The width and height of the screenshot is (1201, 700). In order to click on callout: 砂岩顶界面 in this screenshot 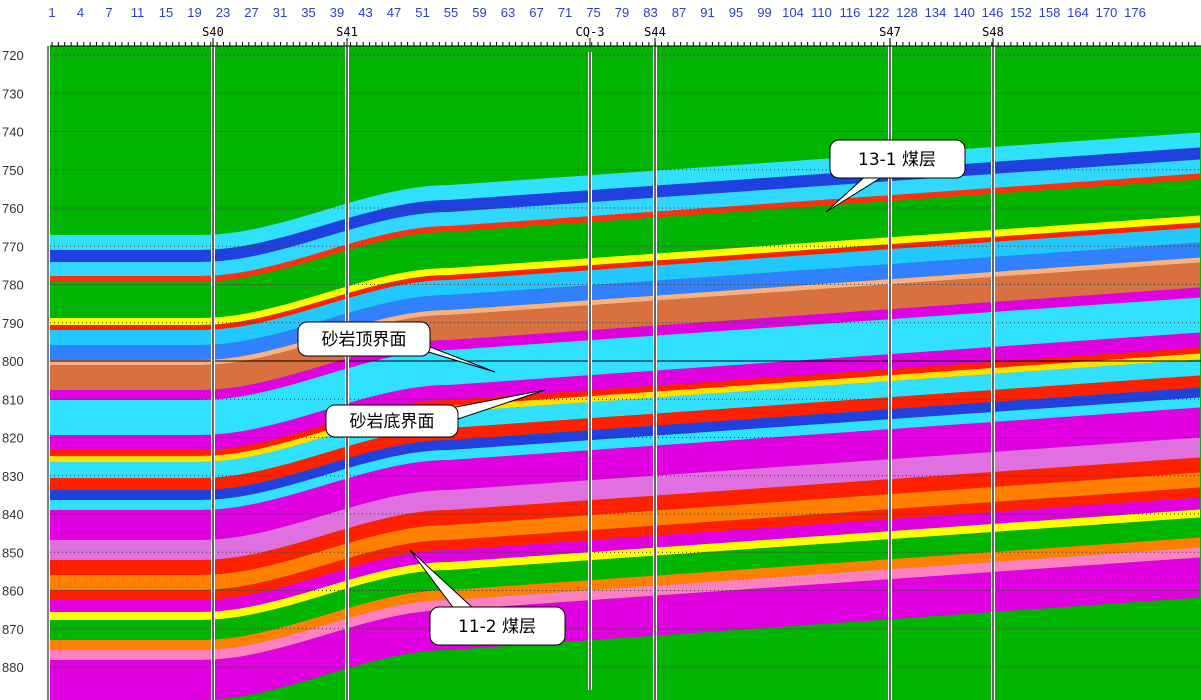, I will do `click(396, 347)`.